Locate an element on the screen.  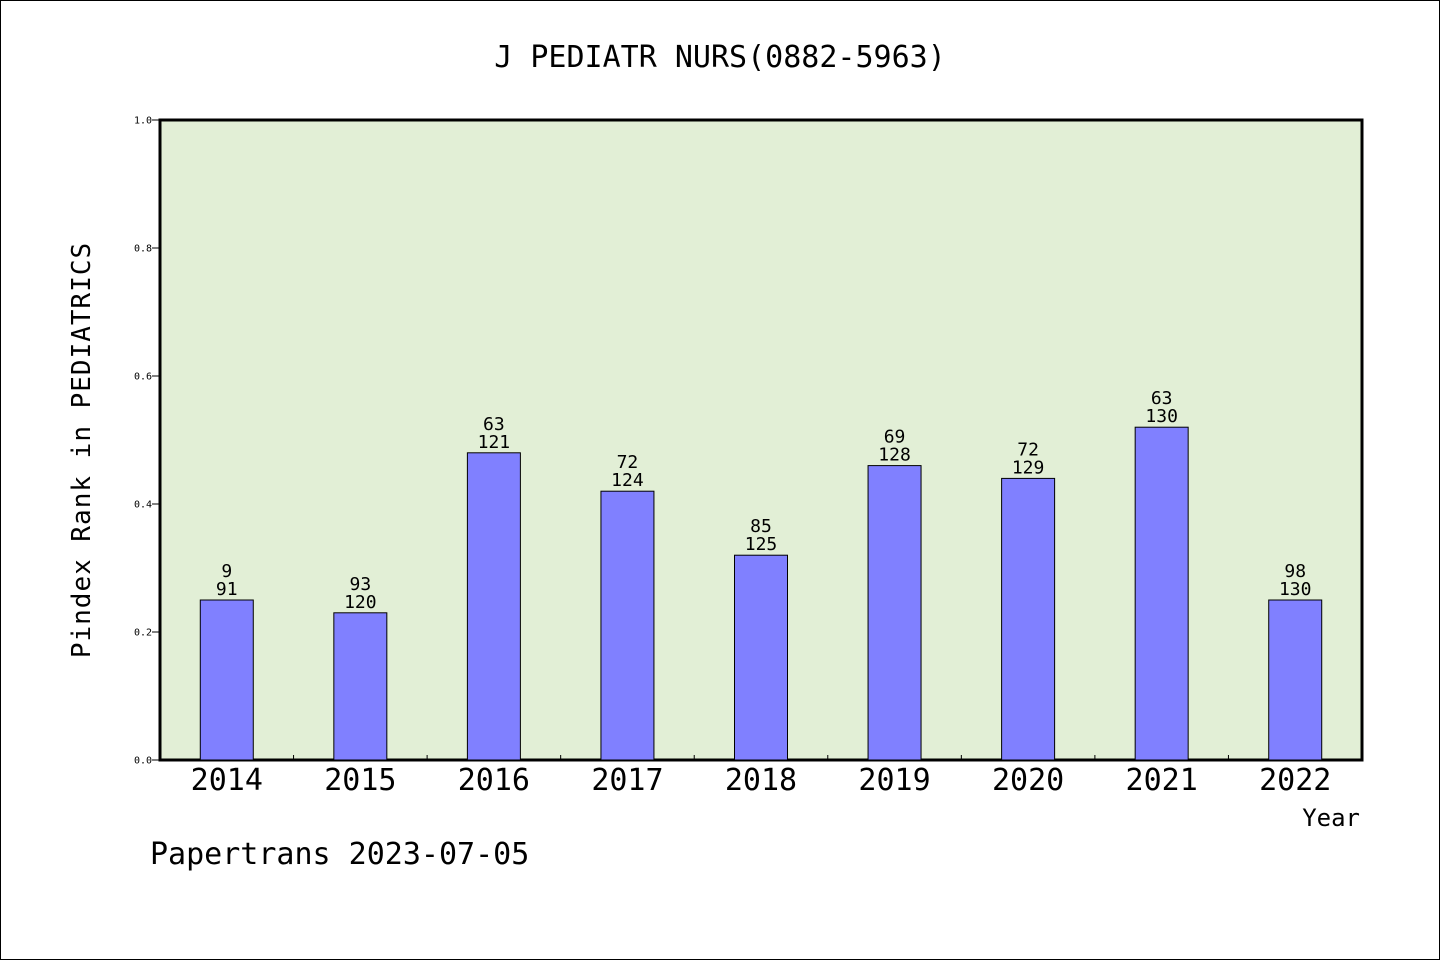
x-tick-label: 2018 is located at coordinates (761, 780).